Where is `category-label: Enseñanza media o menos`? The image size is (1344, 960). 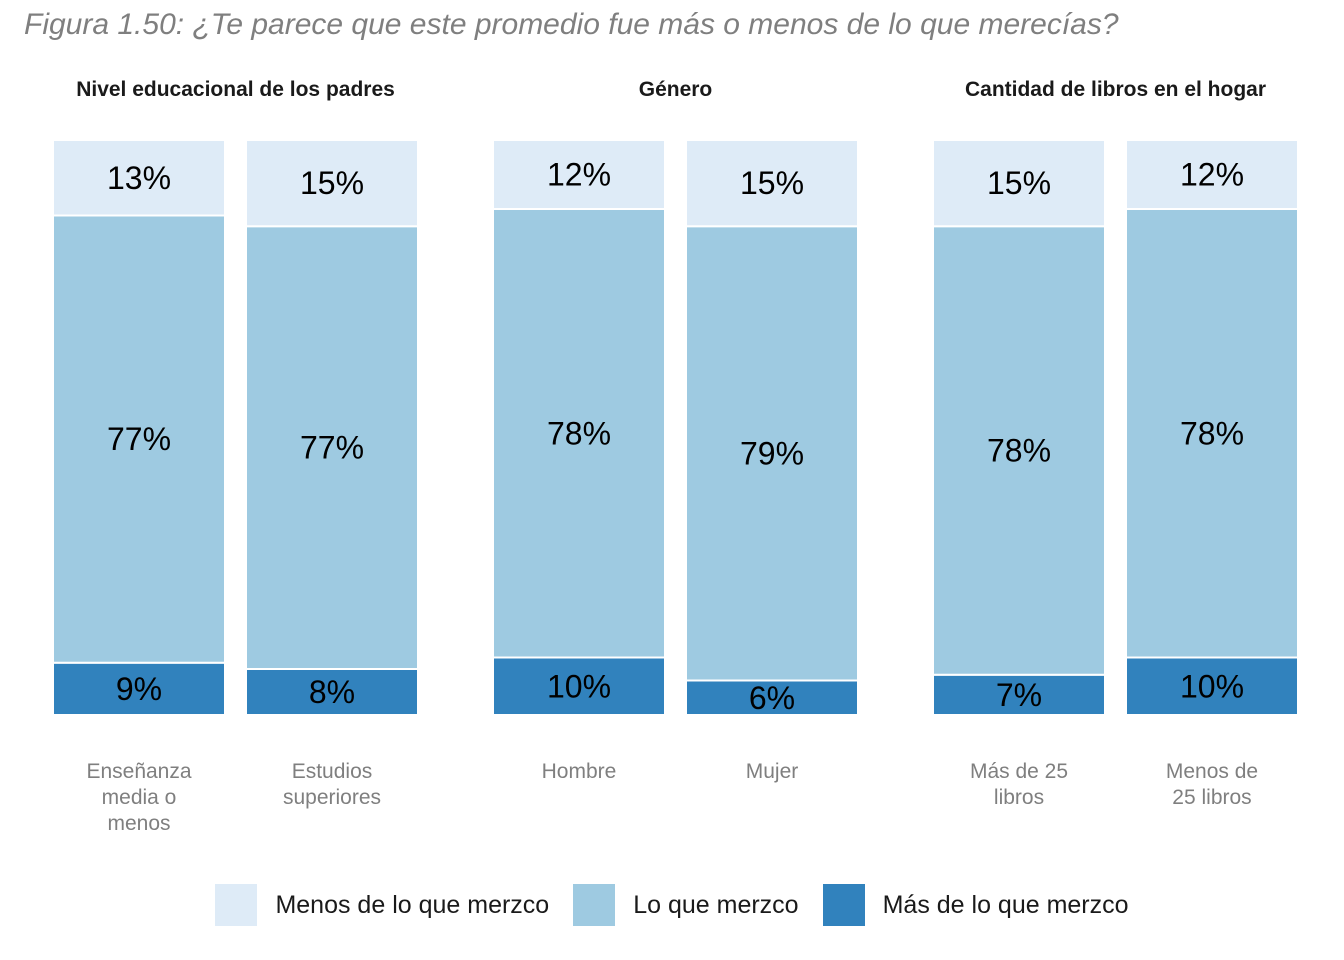
category-label: Enseñanza media o menos is located at coordinates (138, 797).